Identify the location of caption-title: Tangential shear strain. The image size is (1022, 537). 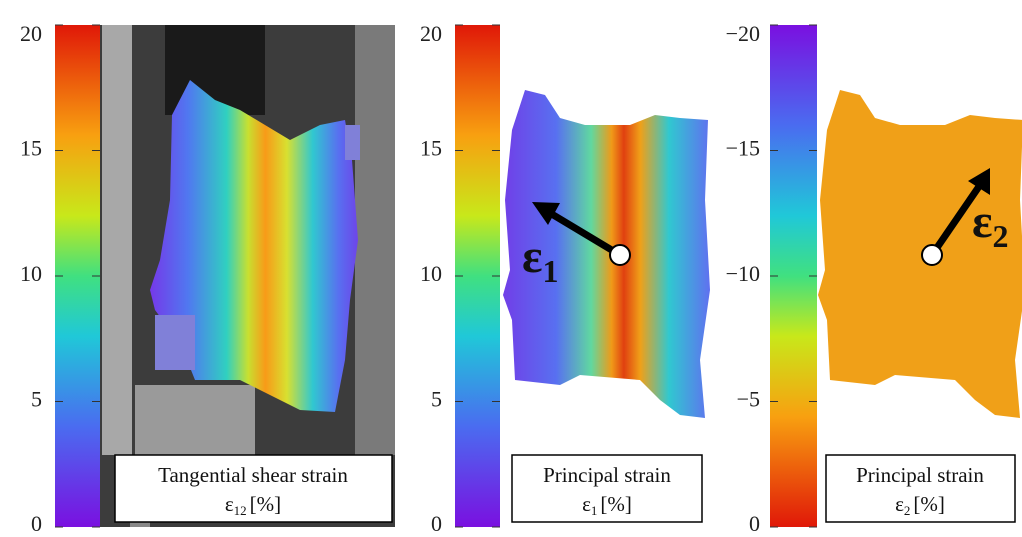
(253, 475).